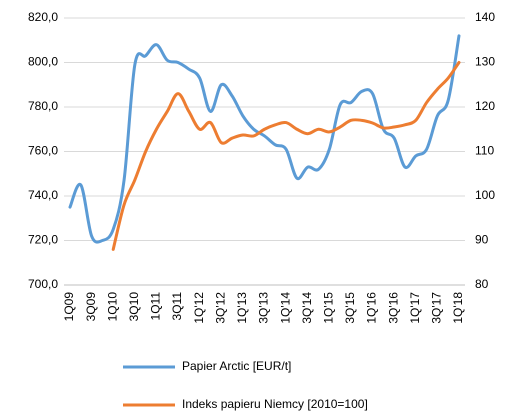 The image size is (510, 412). I want to click on y-tick-label: 700,0, so click(43, 284).